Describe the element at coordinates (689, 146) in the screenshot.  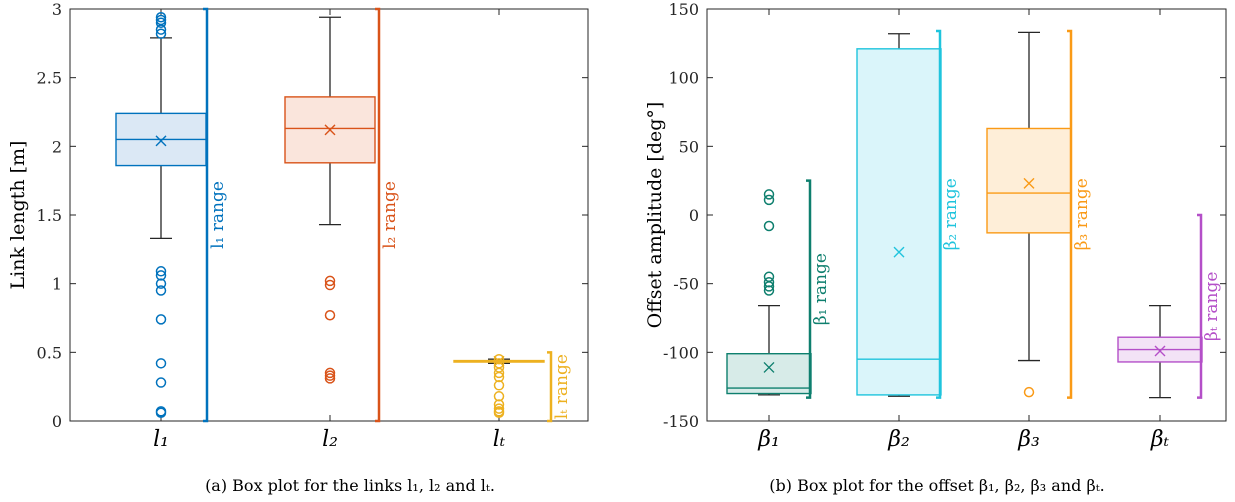
I see `y-tick-label: 50` at that location.